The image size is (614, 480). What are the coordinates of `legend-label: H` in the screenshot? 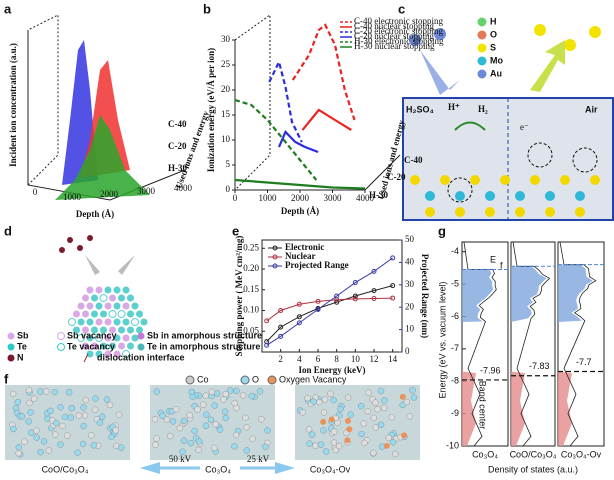 It's located at (493, 21).